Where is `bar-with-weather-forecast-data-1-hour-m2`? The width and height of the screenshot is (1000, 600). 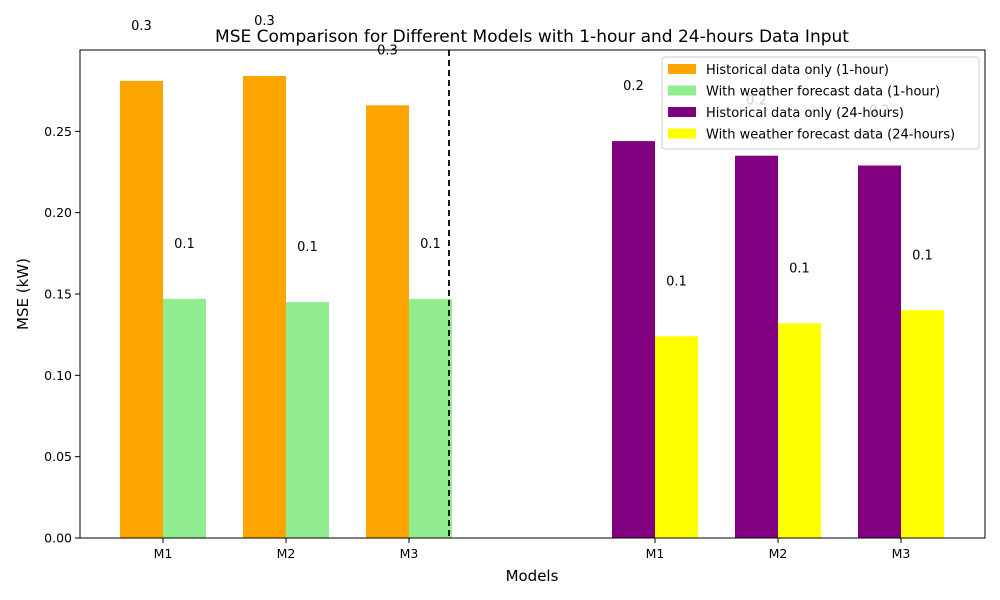
bar-with-weather-forecast-data-1-hour-m2 is located at coordinates (307, 420).